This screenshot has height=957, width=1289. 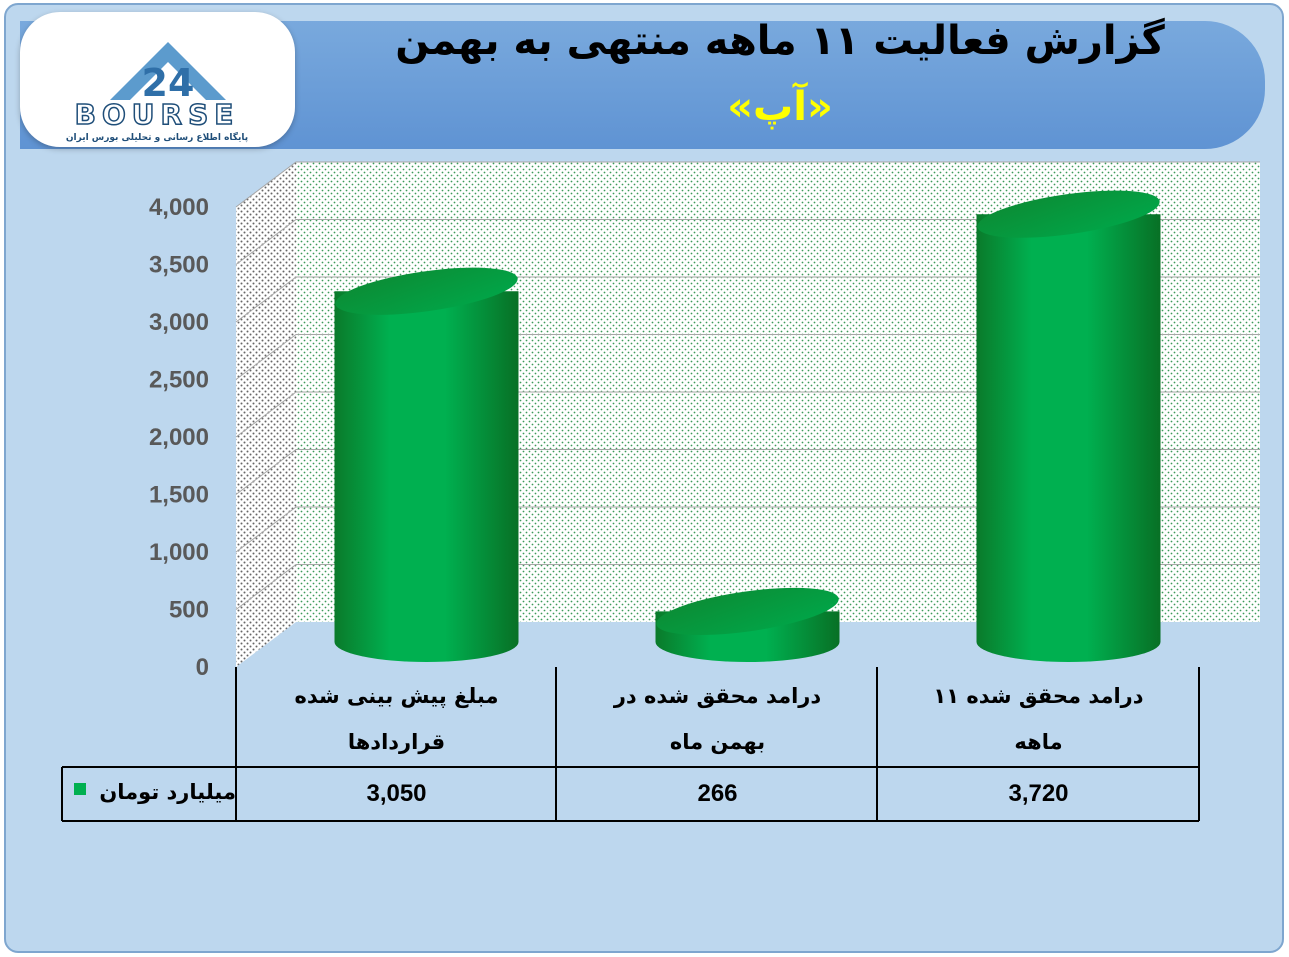 I want to click on value-label: 3,050, so click(x=396, y=793).